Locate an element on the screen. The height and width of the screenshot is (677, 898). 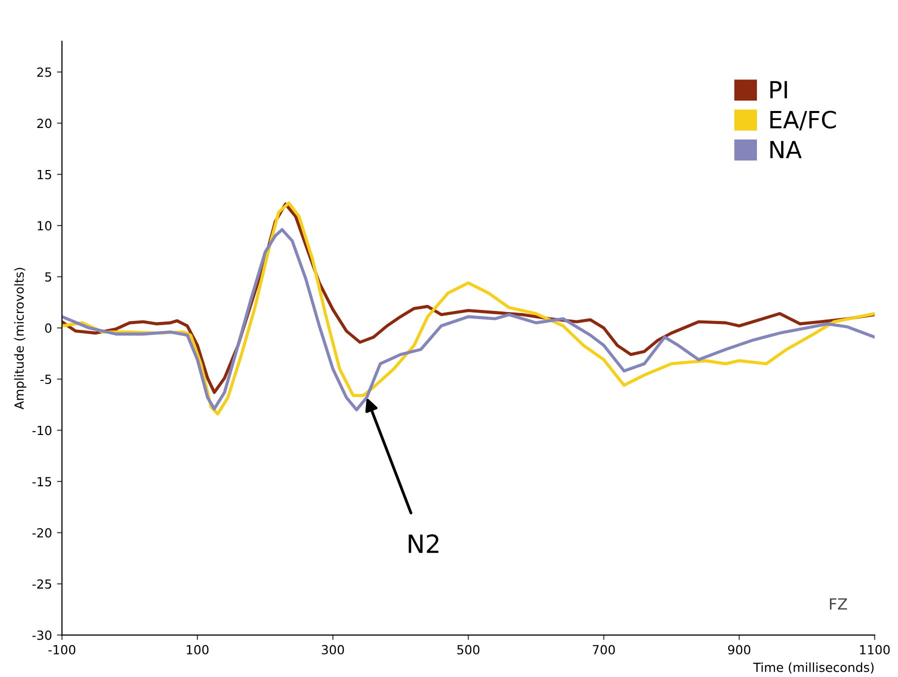
y-tick-label: 25 is located at coordinates (44, 72).